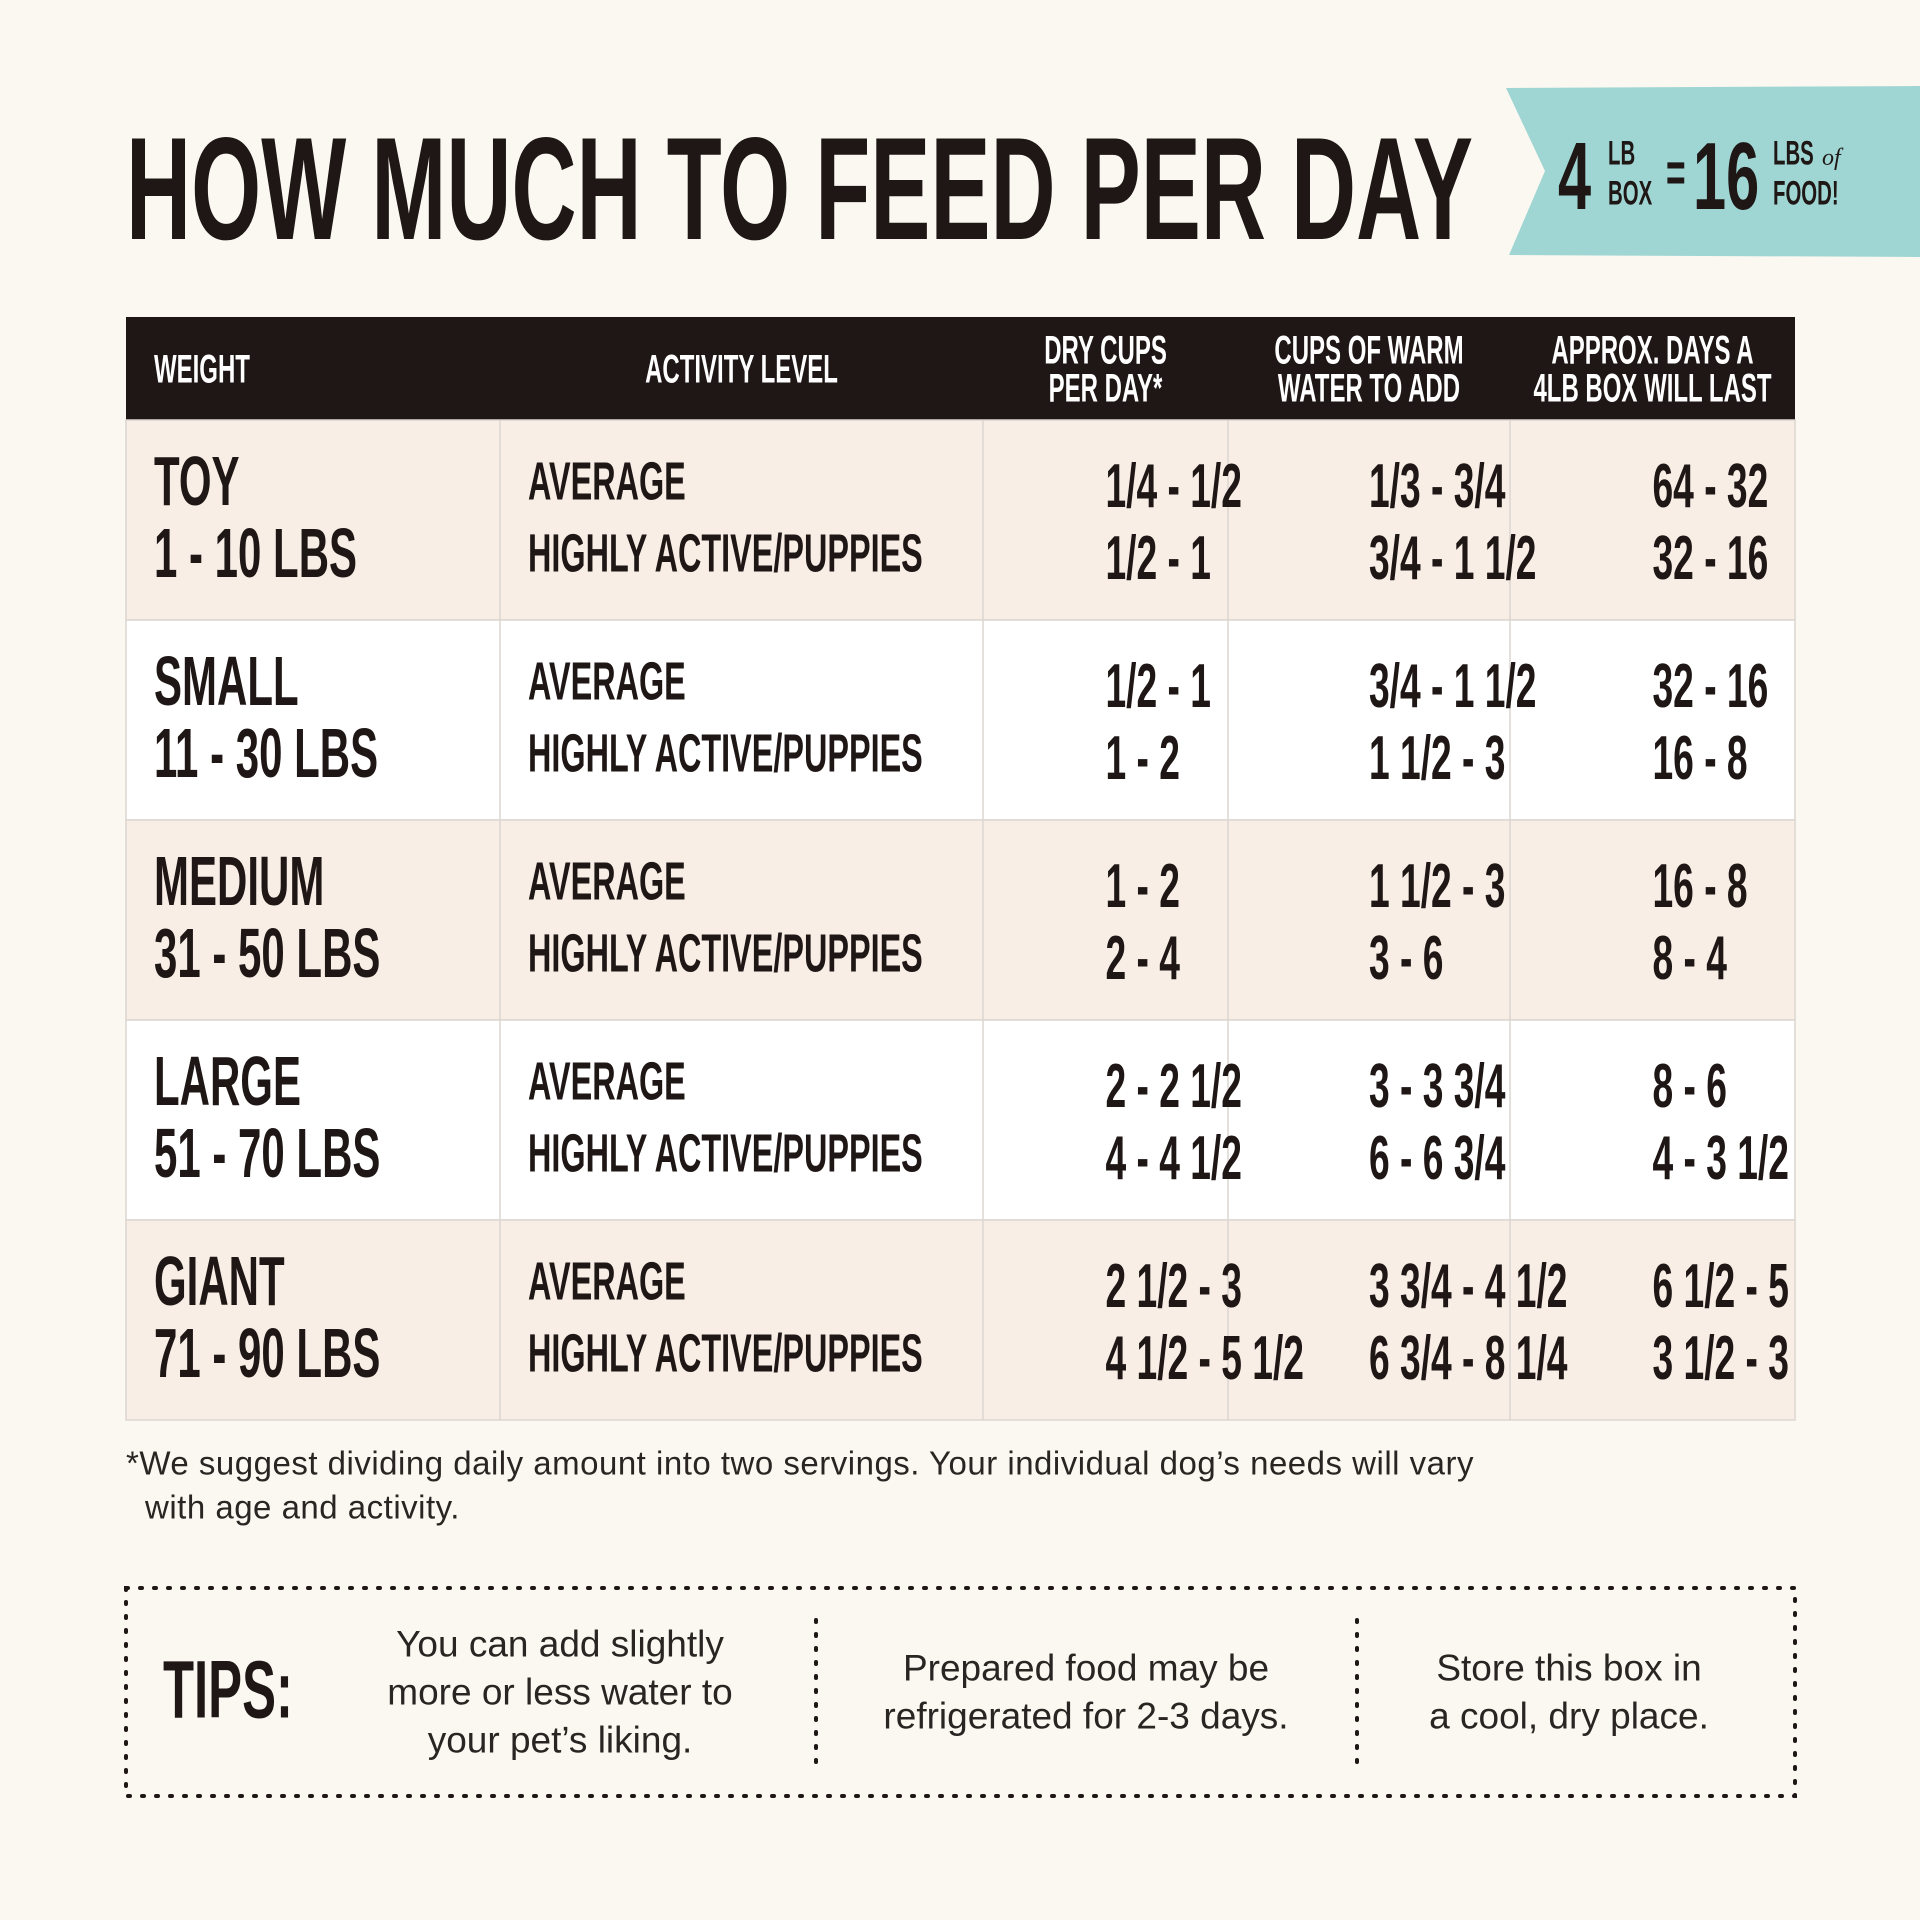 The image size is (1920, 1920). I want to click on tip-text: a cool, dry place., so click(1569, 1716).